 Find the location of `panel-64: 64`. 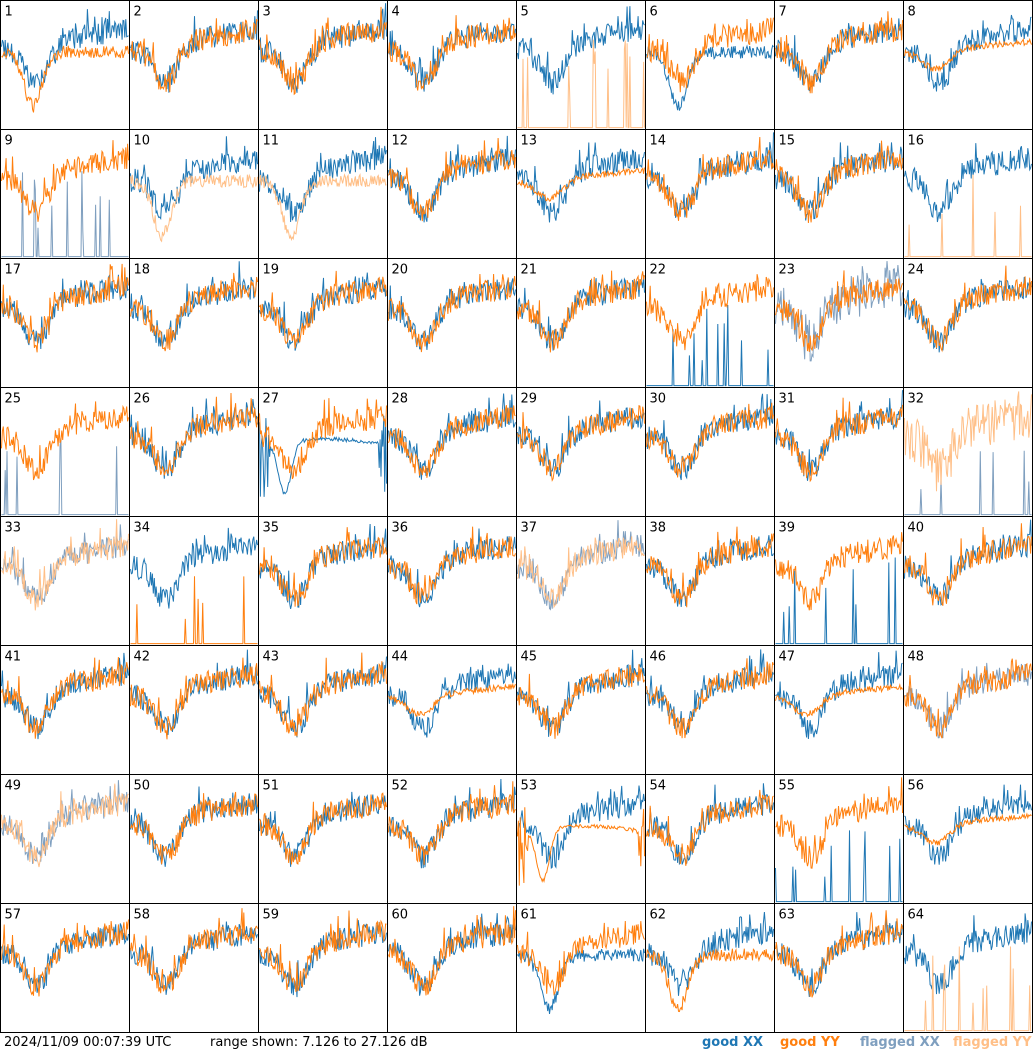

panel-64: 64 is located at coordinates (968, 968).